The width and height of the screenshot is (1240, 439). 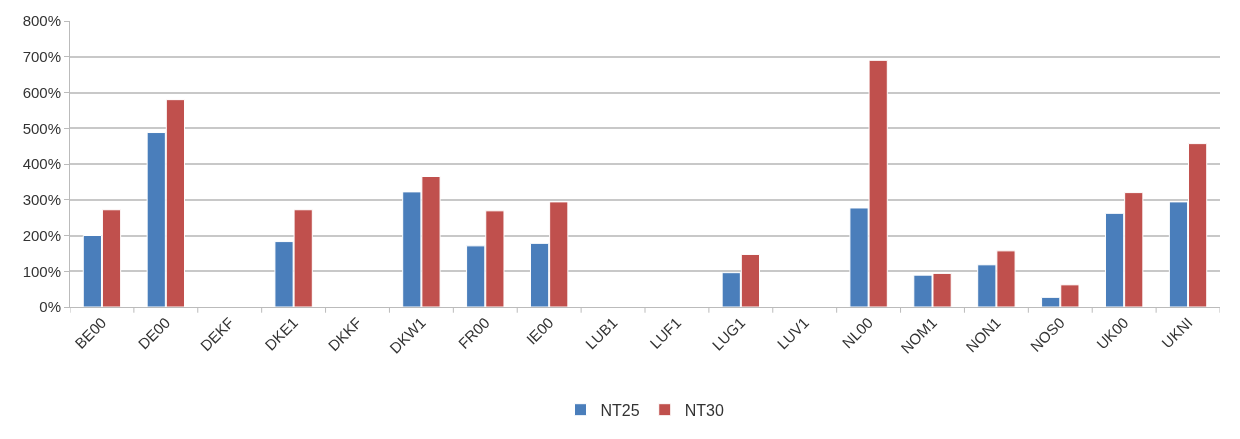 I want to click on y-tick-label: 400%, so click(x=41, y=164).